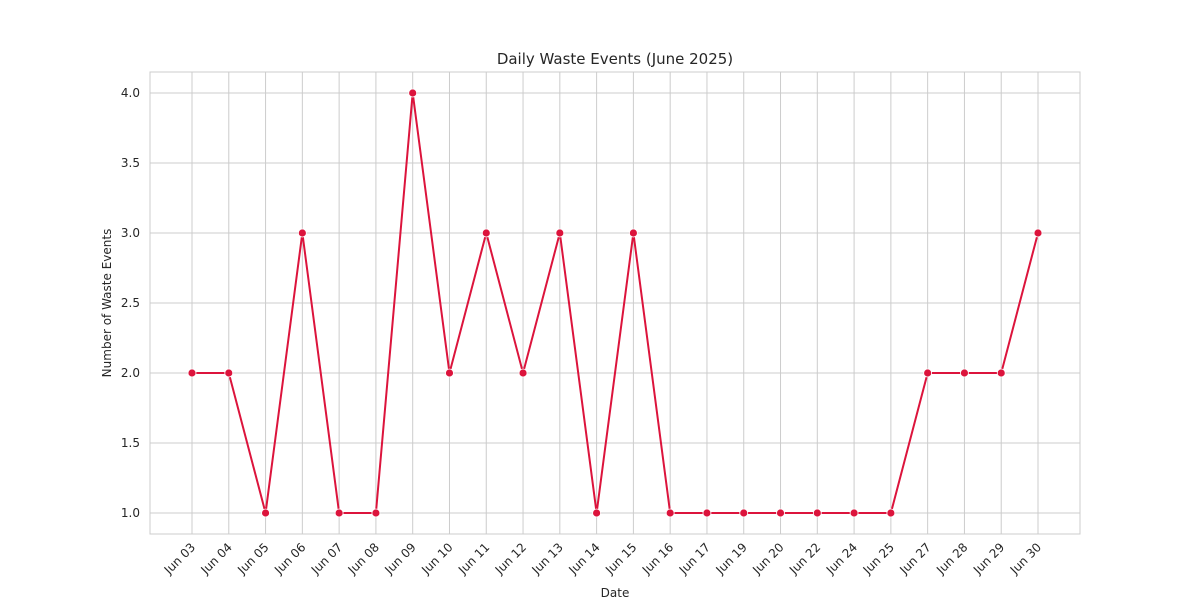 The width and height of the screenshot is (1200, 600). Describe the element at coordinates (289, 558) in the screenshot. I see `x-tick-label: Jun 06` at that location.